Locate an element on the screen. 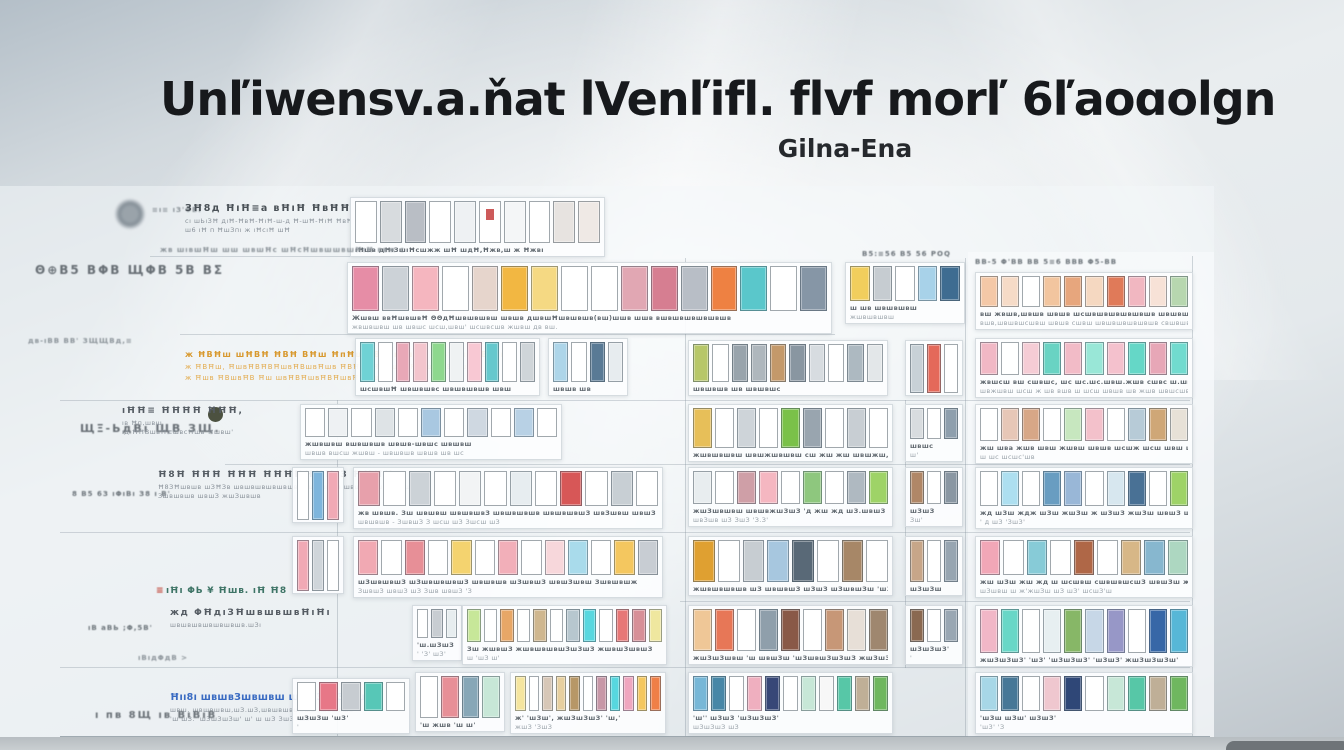  catalog-strip-r3n is located at coordinates (934, 368).